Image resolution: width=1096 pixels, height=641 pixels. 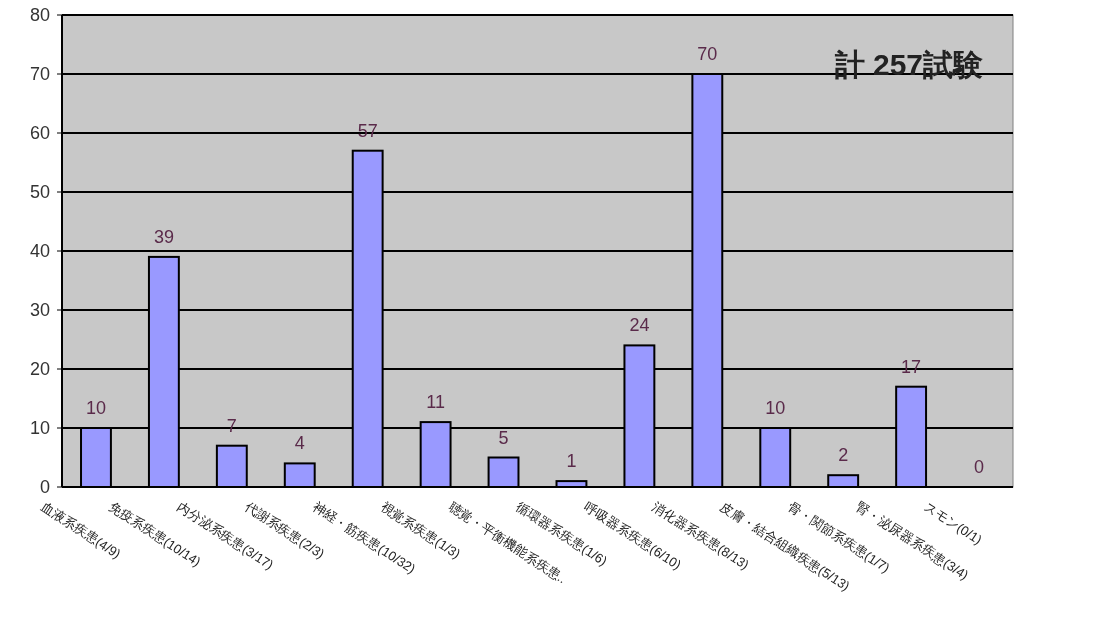 What do you see at coordinates (39, 369) in the screenshot?
I see `y-tick-label: 20` at bounding box center [39, 369].